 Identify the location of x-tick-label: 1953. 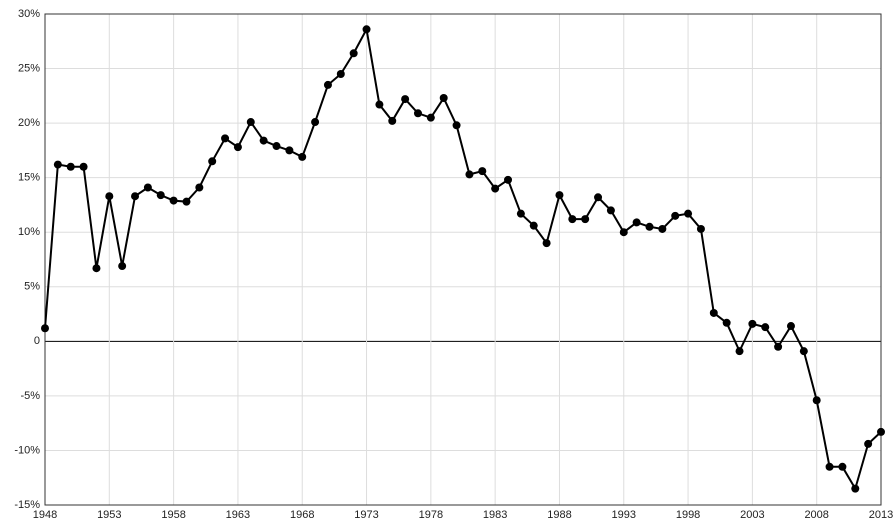
(109, 515).